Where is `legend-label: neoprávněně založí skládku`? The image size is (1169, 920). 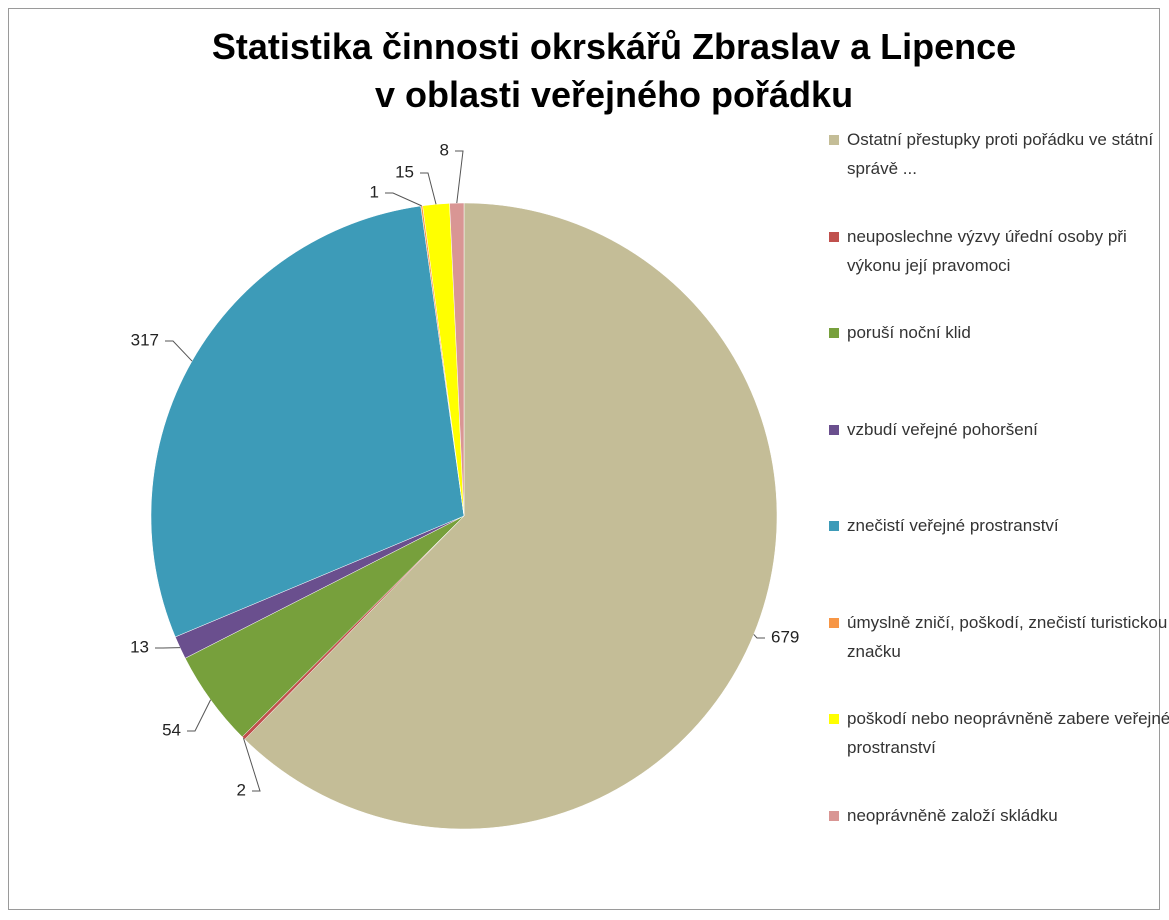 legend-label: neoprávněně založí skládku is located at coordinates (952, 815).